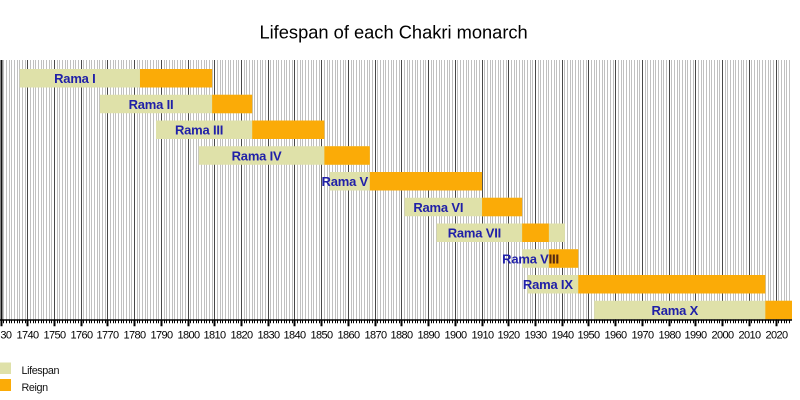 The width and height of the screenshot is (800, 400). What do you see at coordinates (161, 336) in the screenshot?
I see `svg-text: 1790` at bounding box center [161, 336].